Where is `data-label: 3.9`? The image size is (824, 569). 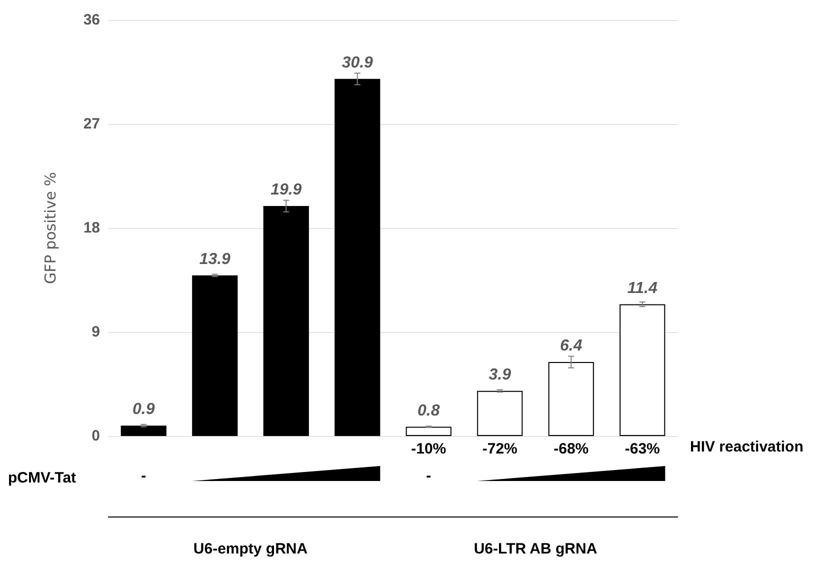 data-label: 3.9 is located at coordinates (500, 375).